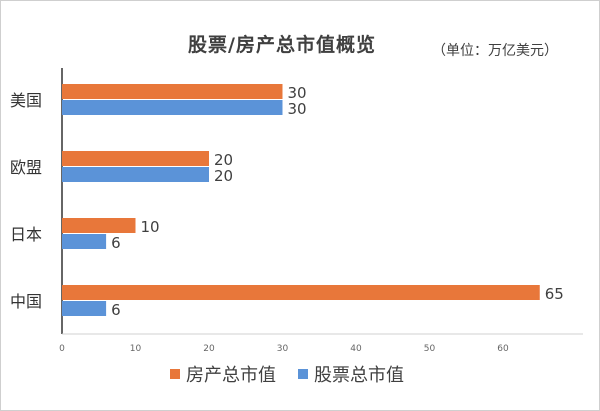 This screenshot has width=600, height=411. Describe the element at coordinates (297, 93) in the screenshot. I see `value-label-usa-housing: 30` at that location.